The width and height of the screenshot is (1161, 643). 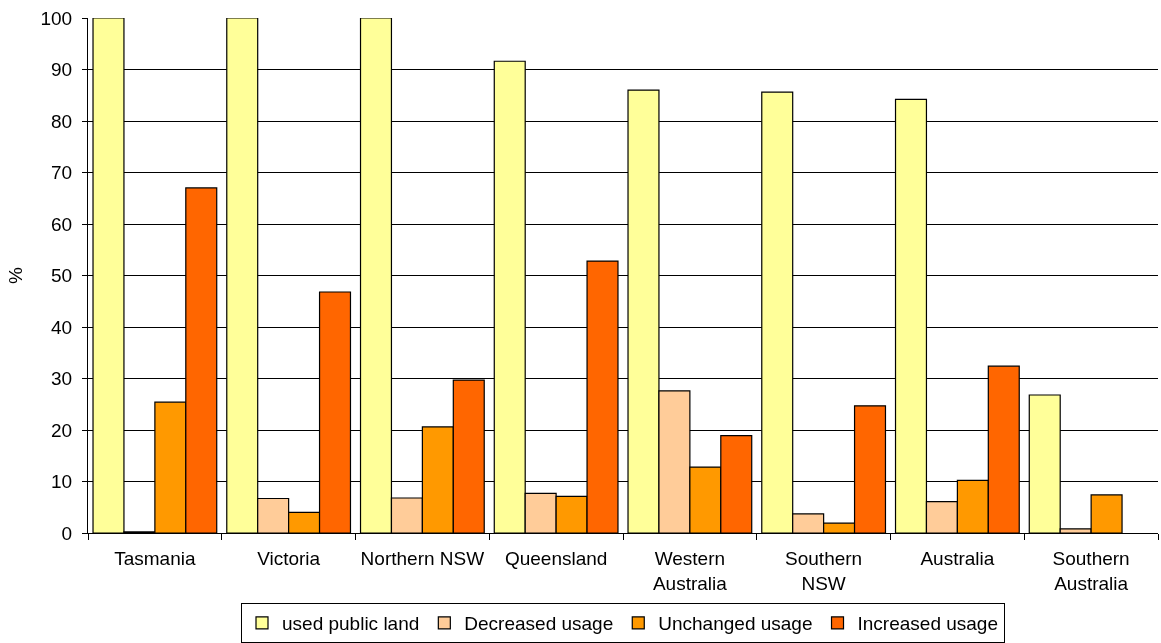 I want to click on x-tick-label: Southern Australia, so click(x=1091, y=570).